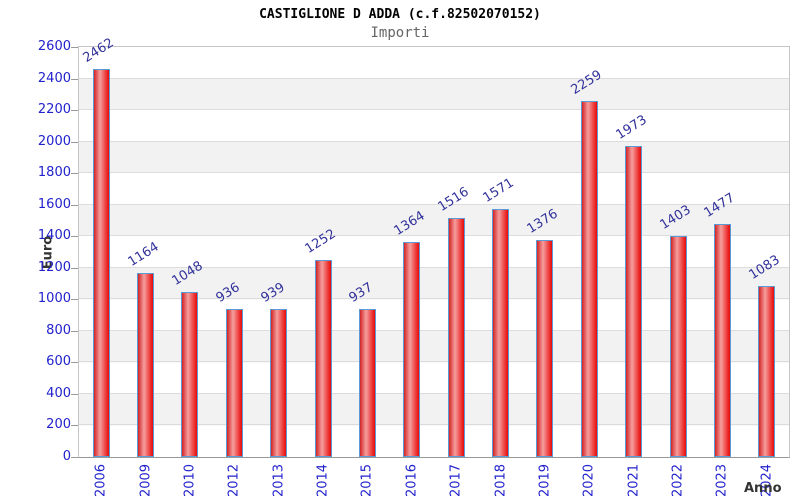  What do you see at coordinates (54, 267) in the screenshot?
I see `y-tick-label: 1200` at bounding box center [54, 267].